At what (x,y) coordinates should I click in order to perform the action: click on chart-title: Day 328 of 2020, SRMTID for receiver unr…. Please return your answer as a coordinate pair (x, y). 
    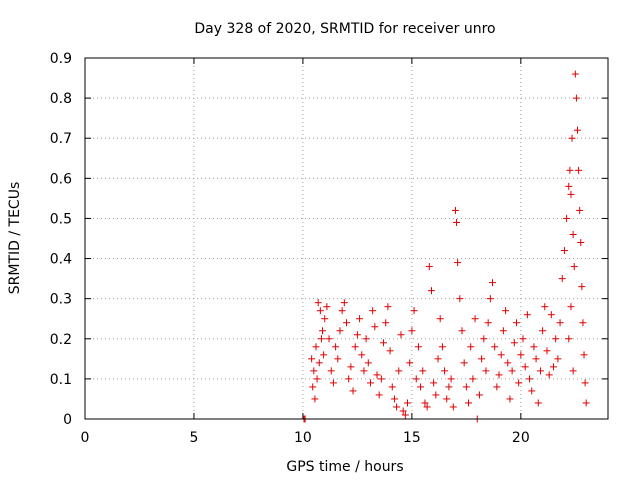
    Looking at the image, I should click on (344, 29).